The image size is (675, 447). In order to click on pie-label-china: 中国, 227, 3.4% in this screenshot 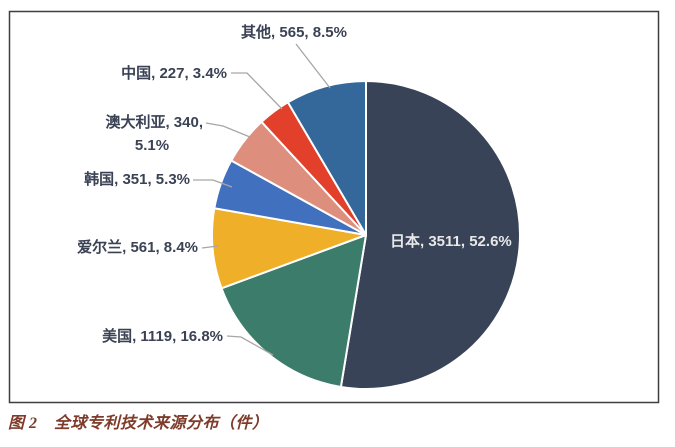, I will do `click(174, 73)`.